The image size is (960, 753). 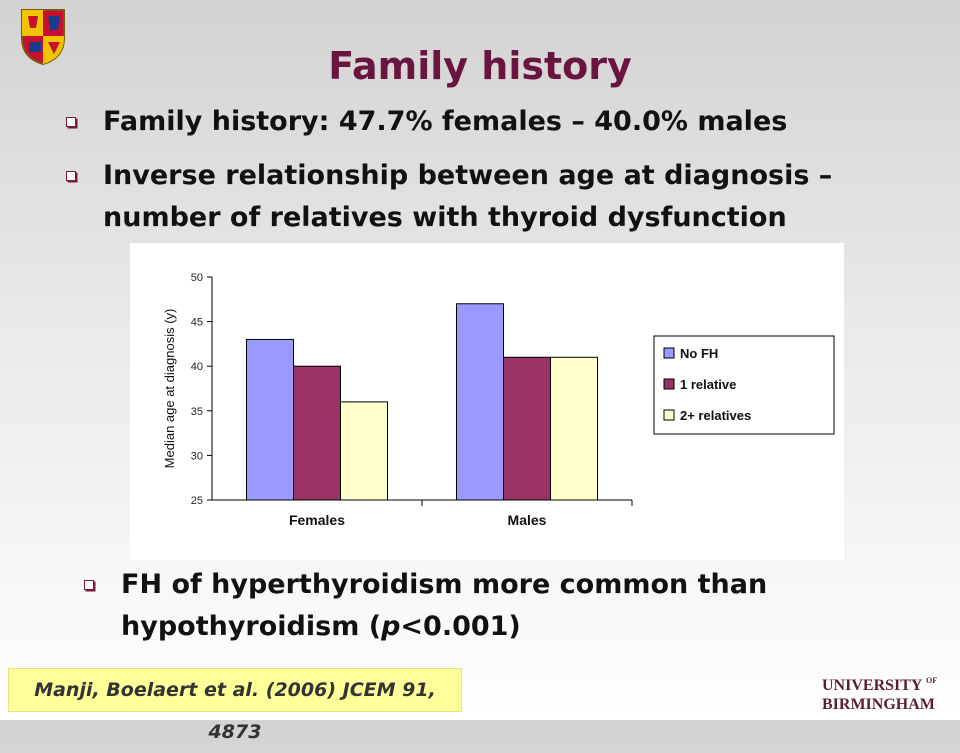 What do you see at coordinates (197, 501) in the screenshot?
I see `y-tick-label: 25` at bounding box center [197, 501].